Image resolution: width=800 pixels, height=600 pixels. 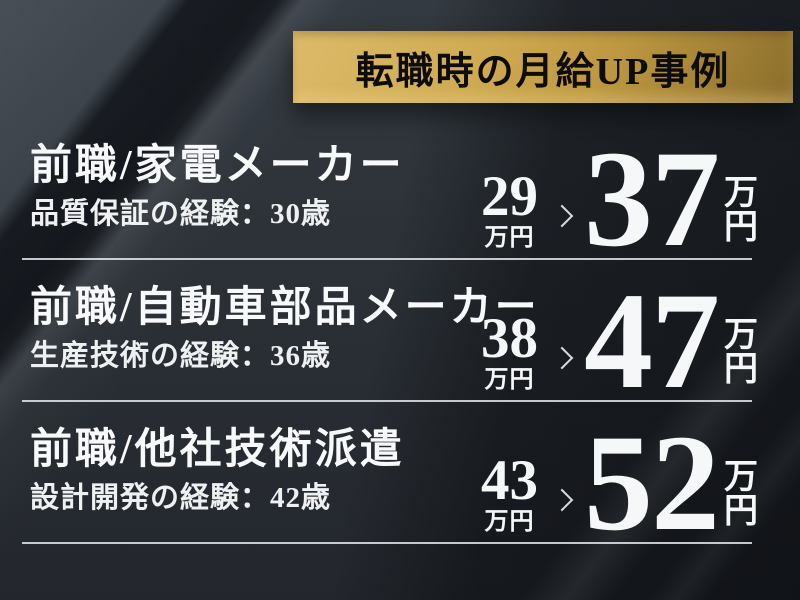 What do you see at coordinates (217, 166) in the screenshot?
I see `previous-job-heading: 前職/家電メーカー` at bounding box center [217, 166].